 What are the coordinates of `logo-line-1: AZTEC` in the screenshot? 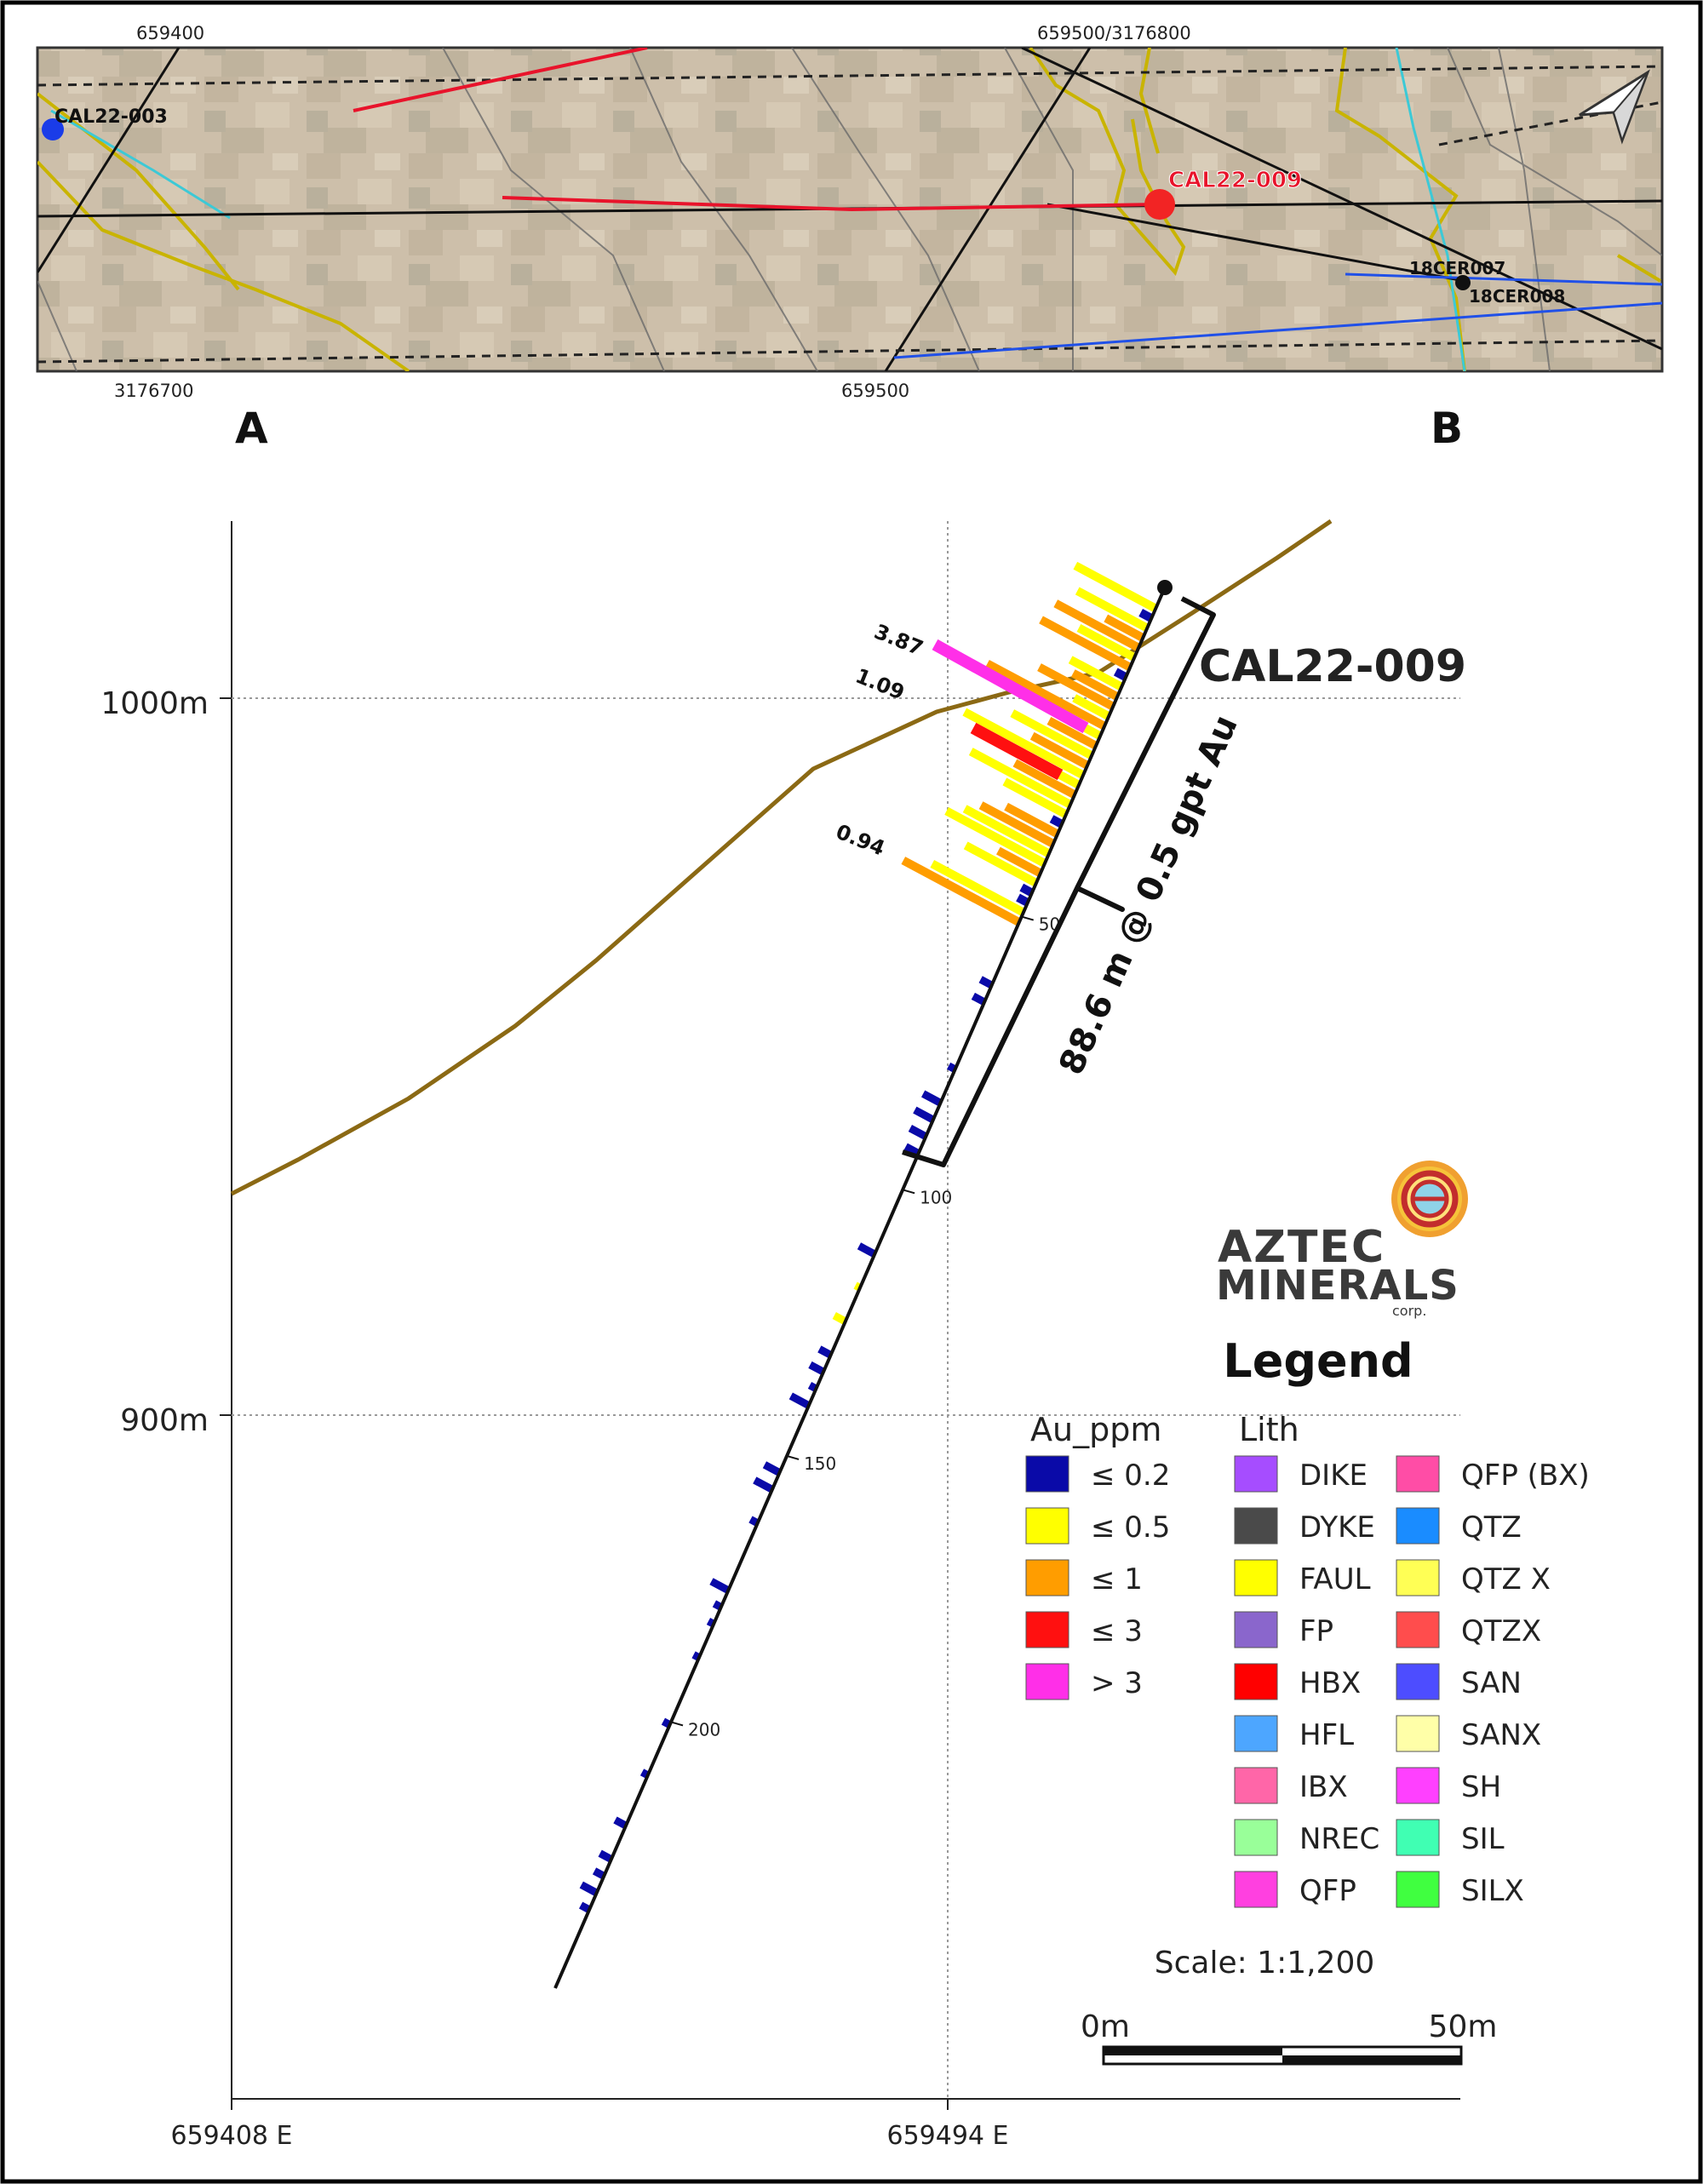 It's located at (1301, 1247).